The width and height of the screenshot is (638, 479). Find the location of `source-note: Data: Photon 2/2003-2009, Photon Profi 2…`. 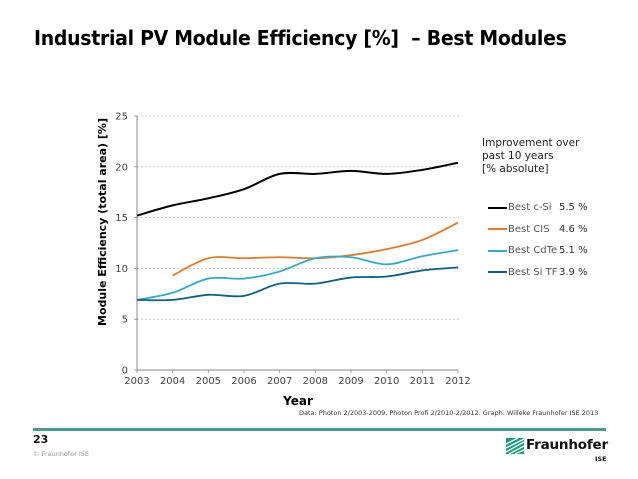

source-note: Data: Photon 2/2003-2009, Photon Profi 2… is located at coordinates (449, 413).